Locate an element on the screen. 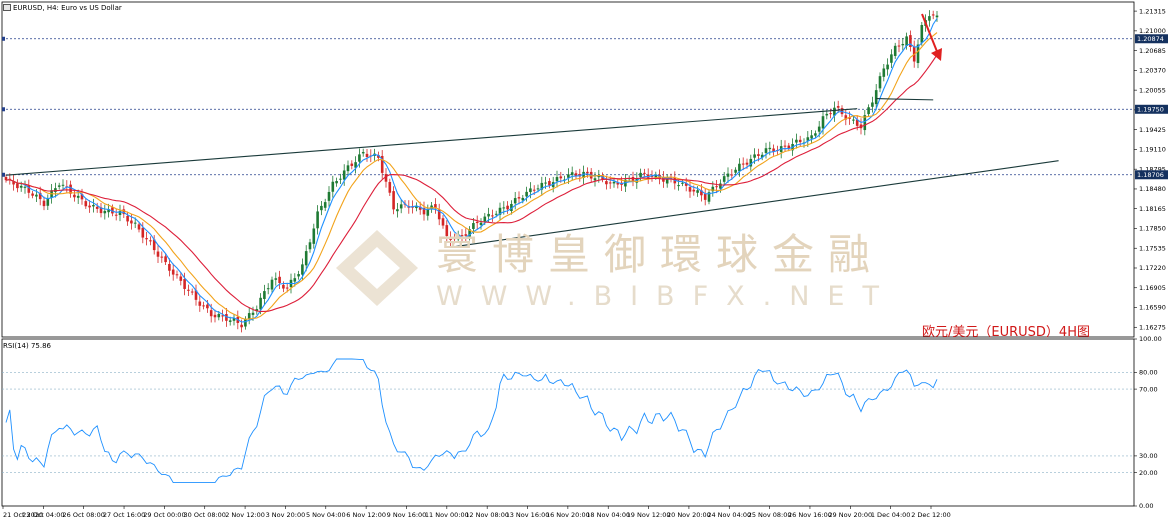 Image resolution: width=1170 pixels, height=527 pixels. price-tick-label: 1.17535 is located at coordinates (1152, 248).